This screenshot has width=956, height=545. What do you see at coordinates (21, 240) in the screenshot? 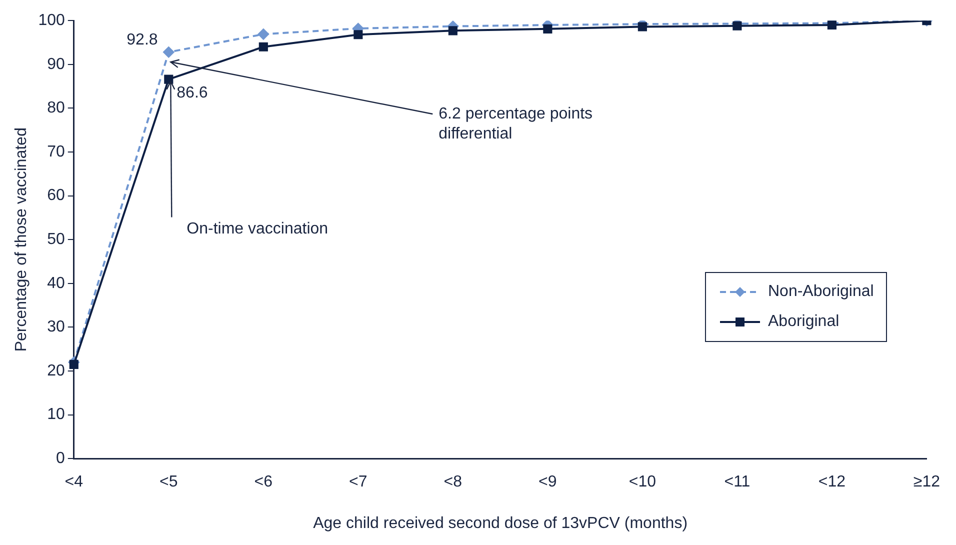
I see `y-axis-title: Percentage of those vaccinated` at bounding box center [21, 240].